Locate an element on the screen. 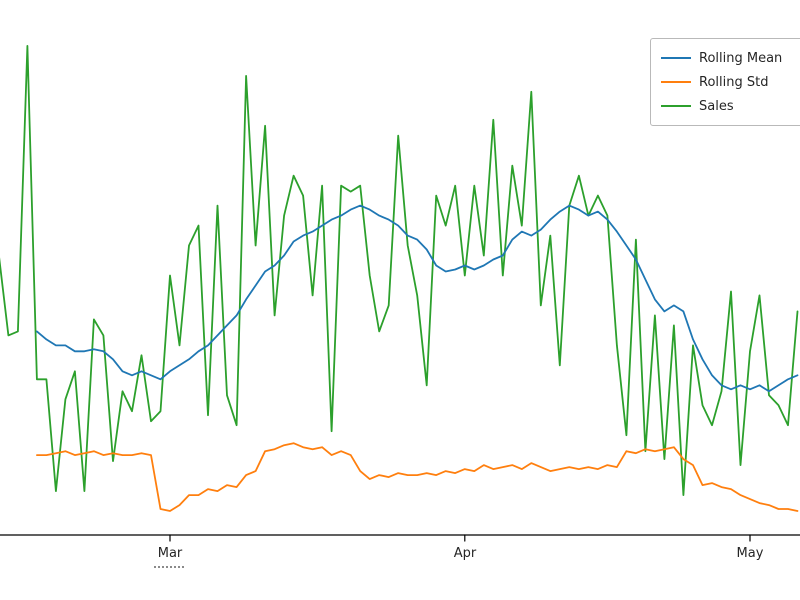 The image size is (800, 600). rolling-std-line is located at coordinates (417, 477).